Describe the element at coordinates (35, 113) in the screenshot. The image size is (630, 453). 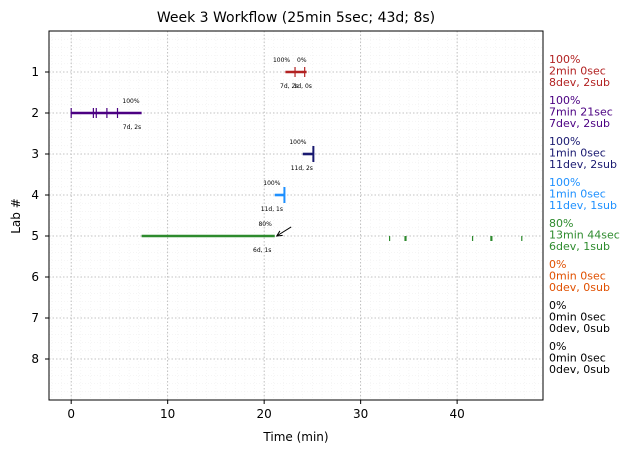
I see `y-tick-label: 2` at that location.